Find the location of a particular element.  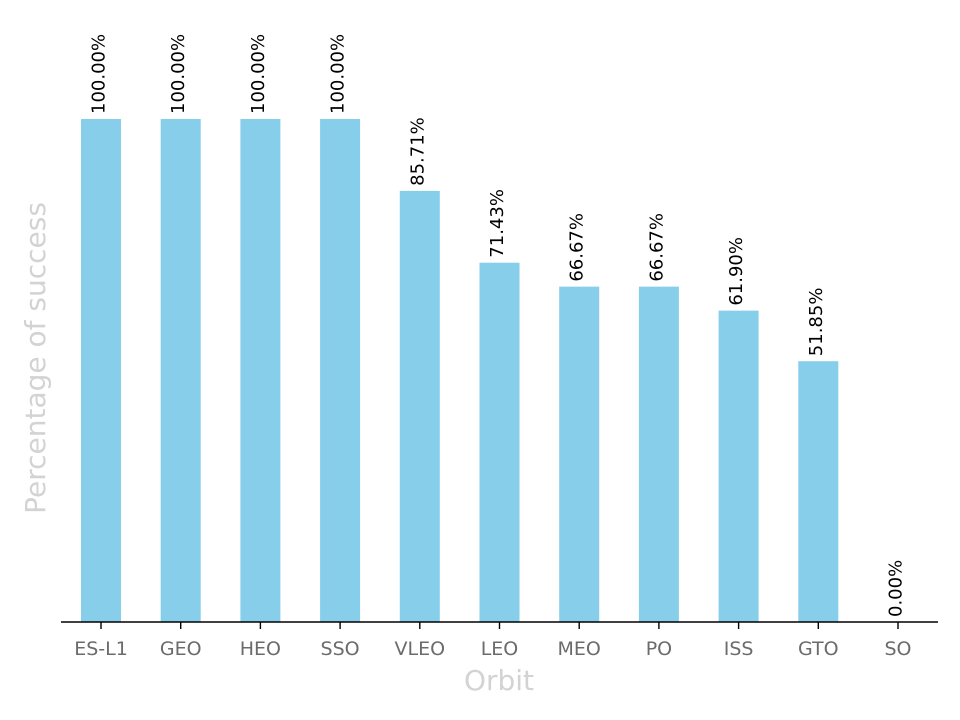

bar-gto is located at coordinates (818, 491).